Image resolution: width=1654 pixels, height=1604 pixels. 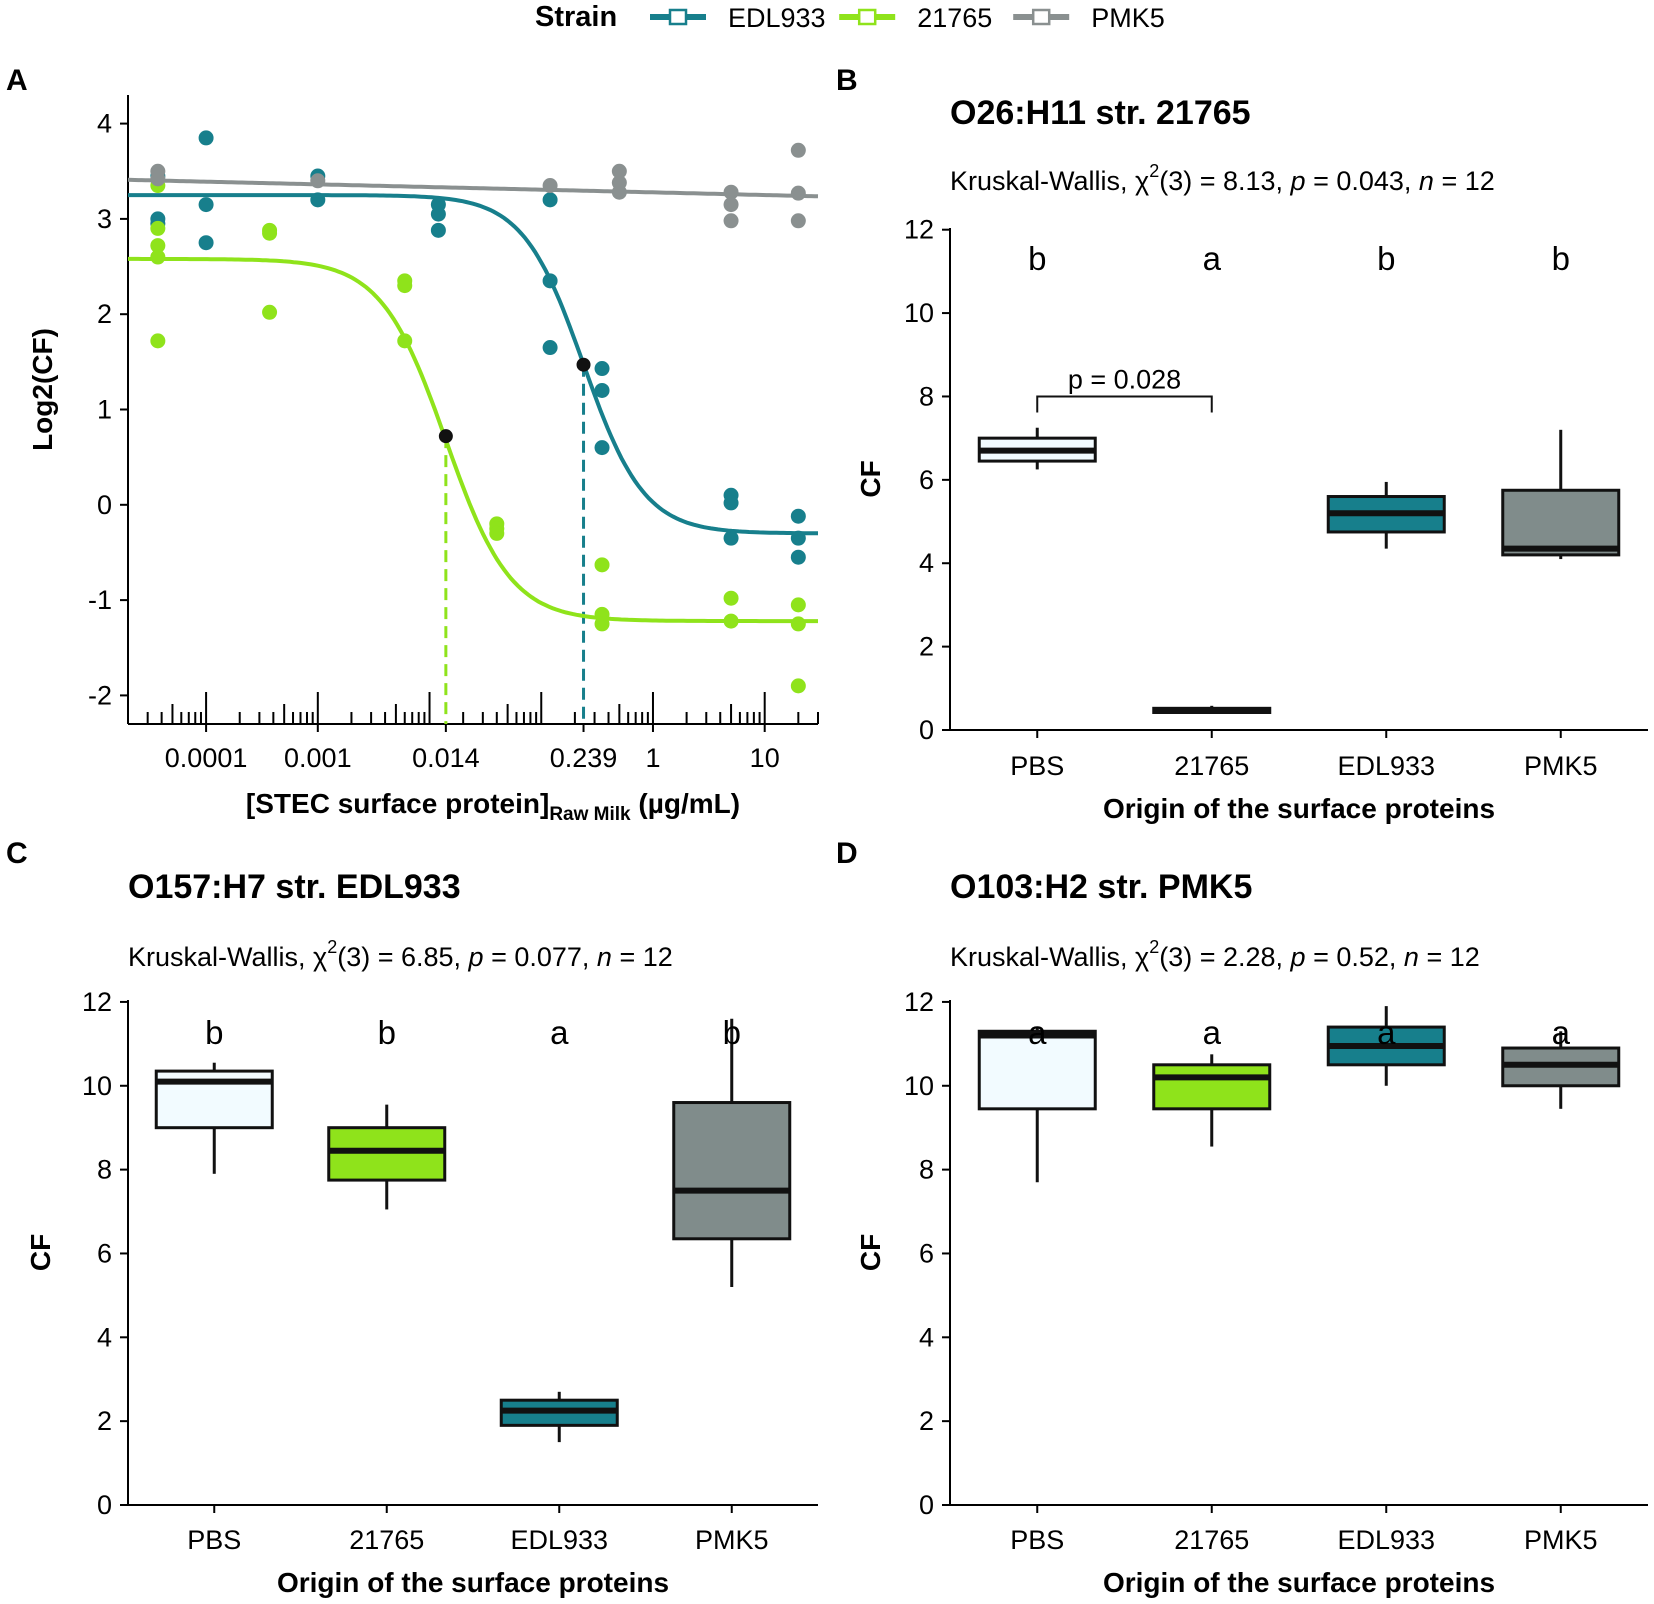 I want to click on significance-letter-PBS: a, so click(x=1037, y=1032).